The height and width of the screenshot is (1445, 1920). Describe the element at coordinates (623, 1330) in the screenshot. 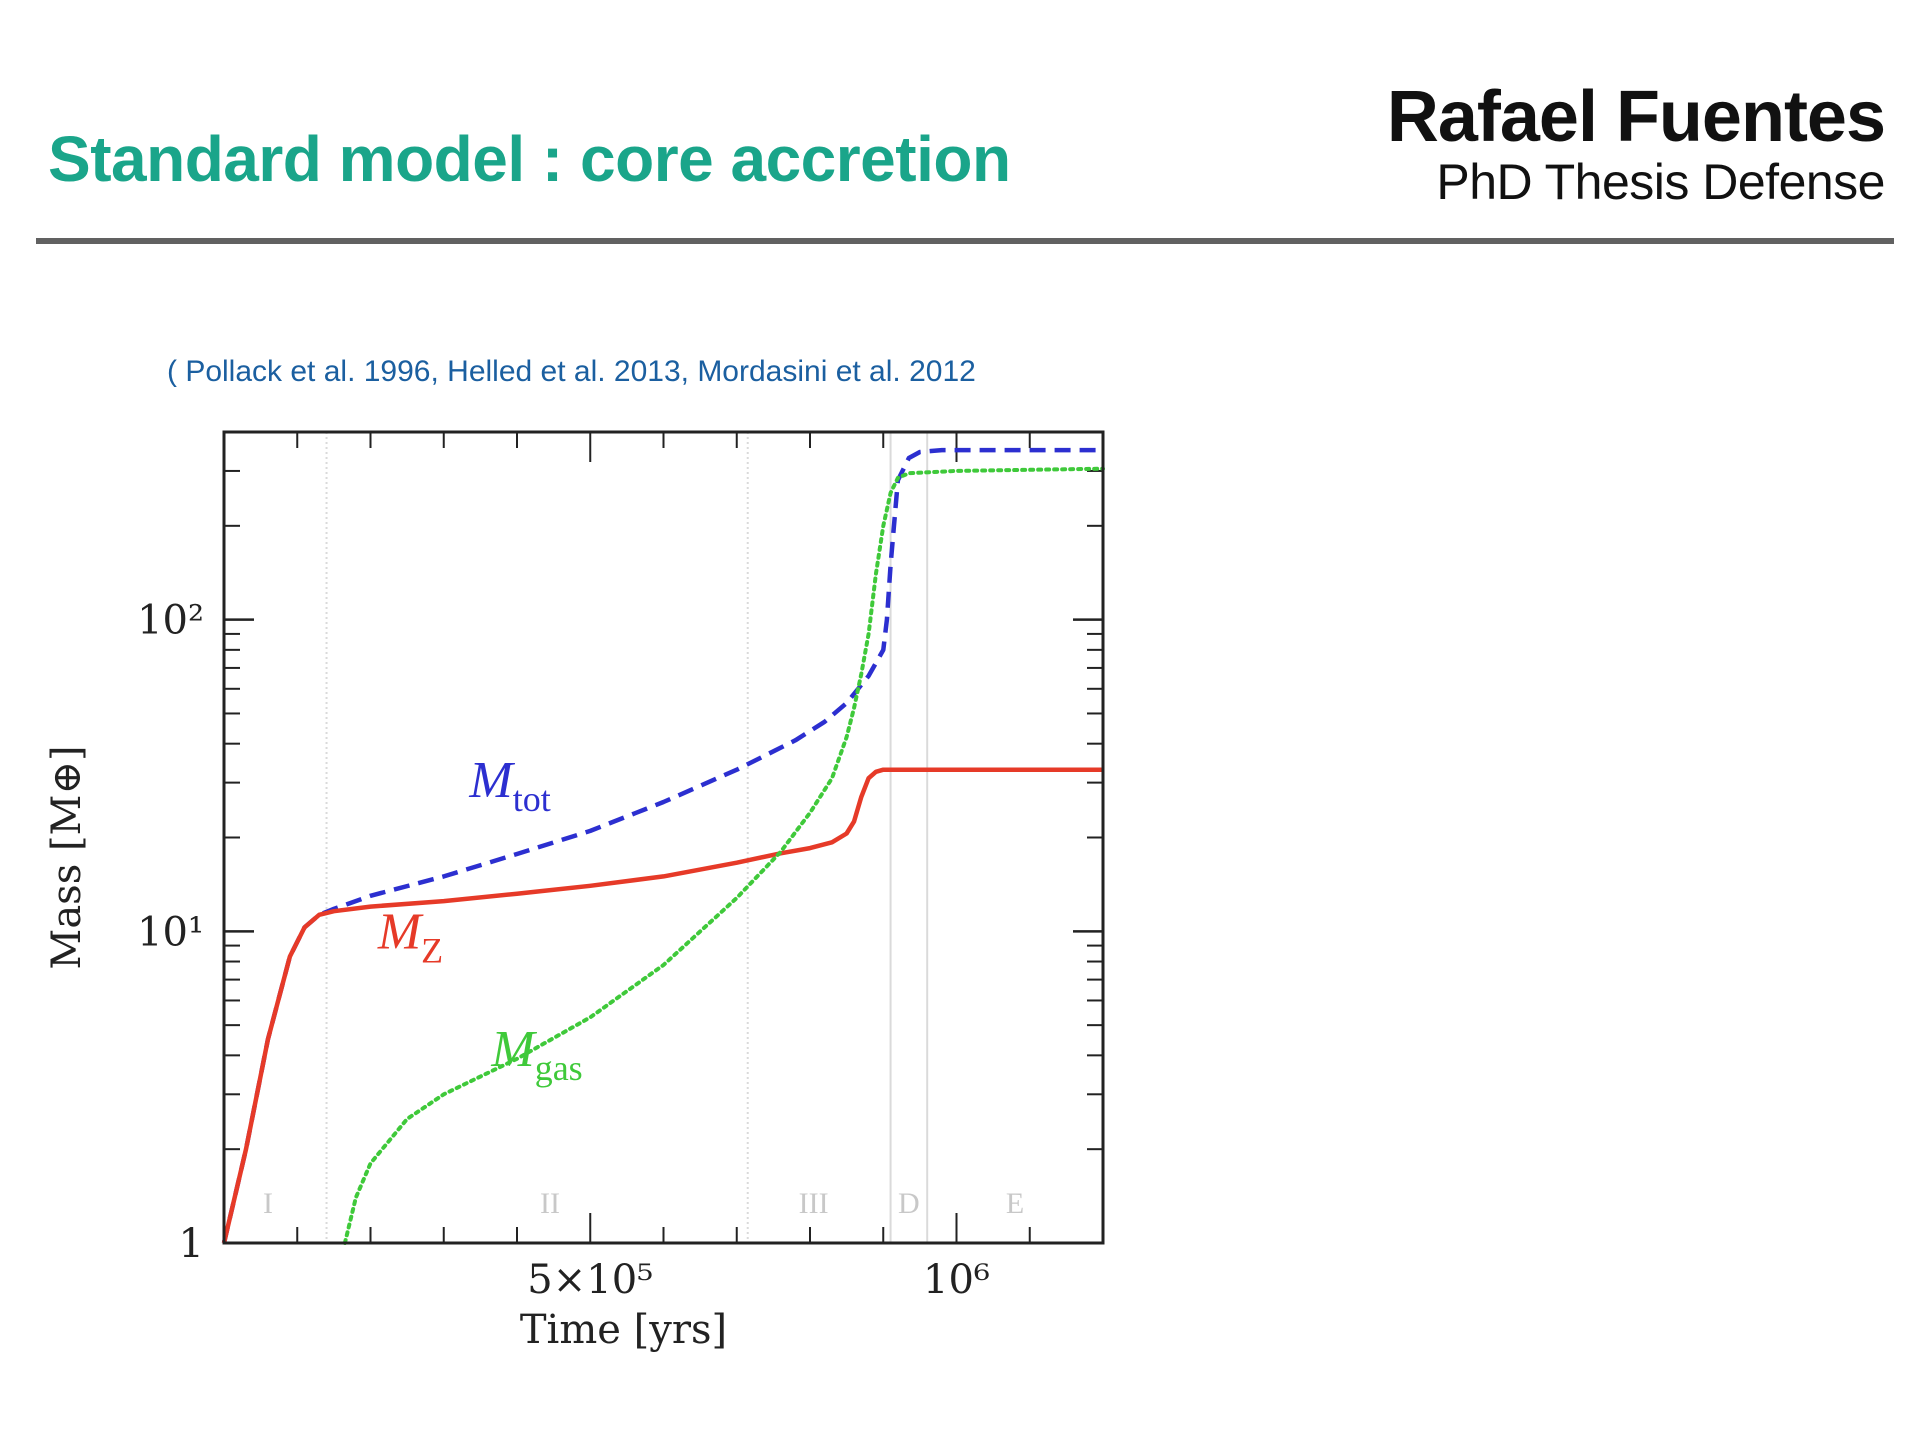

I see `x-axis-label: Time [yrs]` at that location.